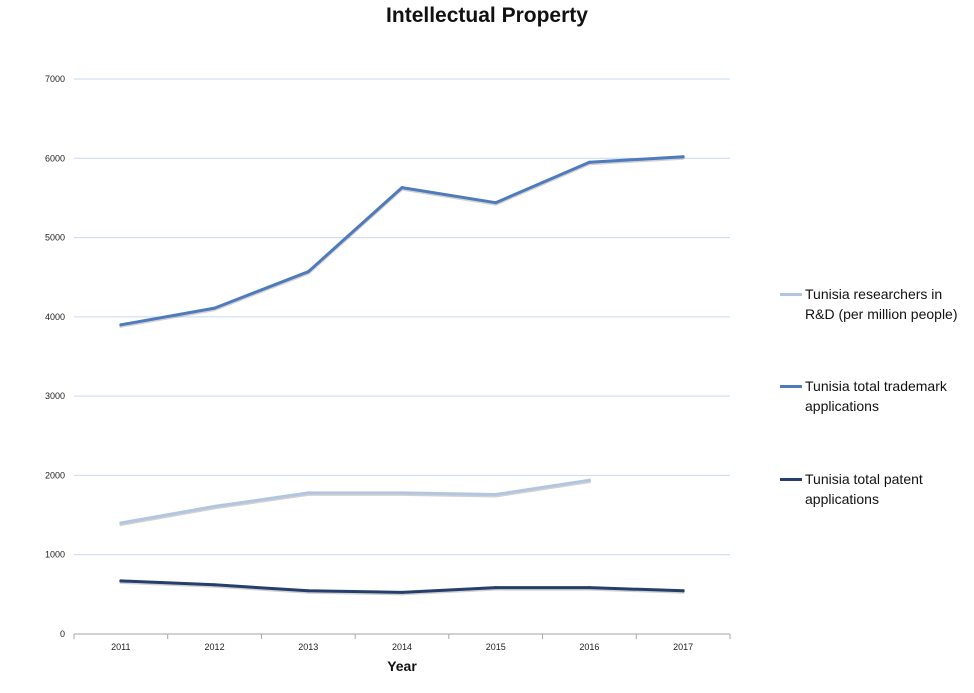 The image size is (974, 693). What do you see at coordinates (55, 158) in the screenshot?
I see `y-tick-label: 6000` at bounding box center [55, 158].